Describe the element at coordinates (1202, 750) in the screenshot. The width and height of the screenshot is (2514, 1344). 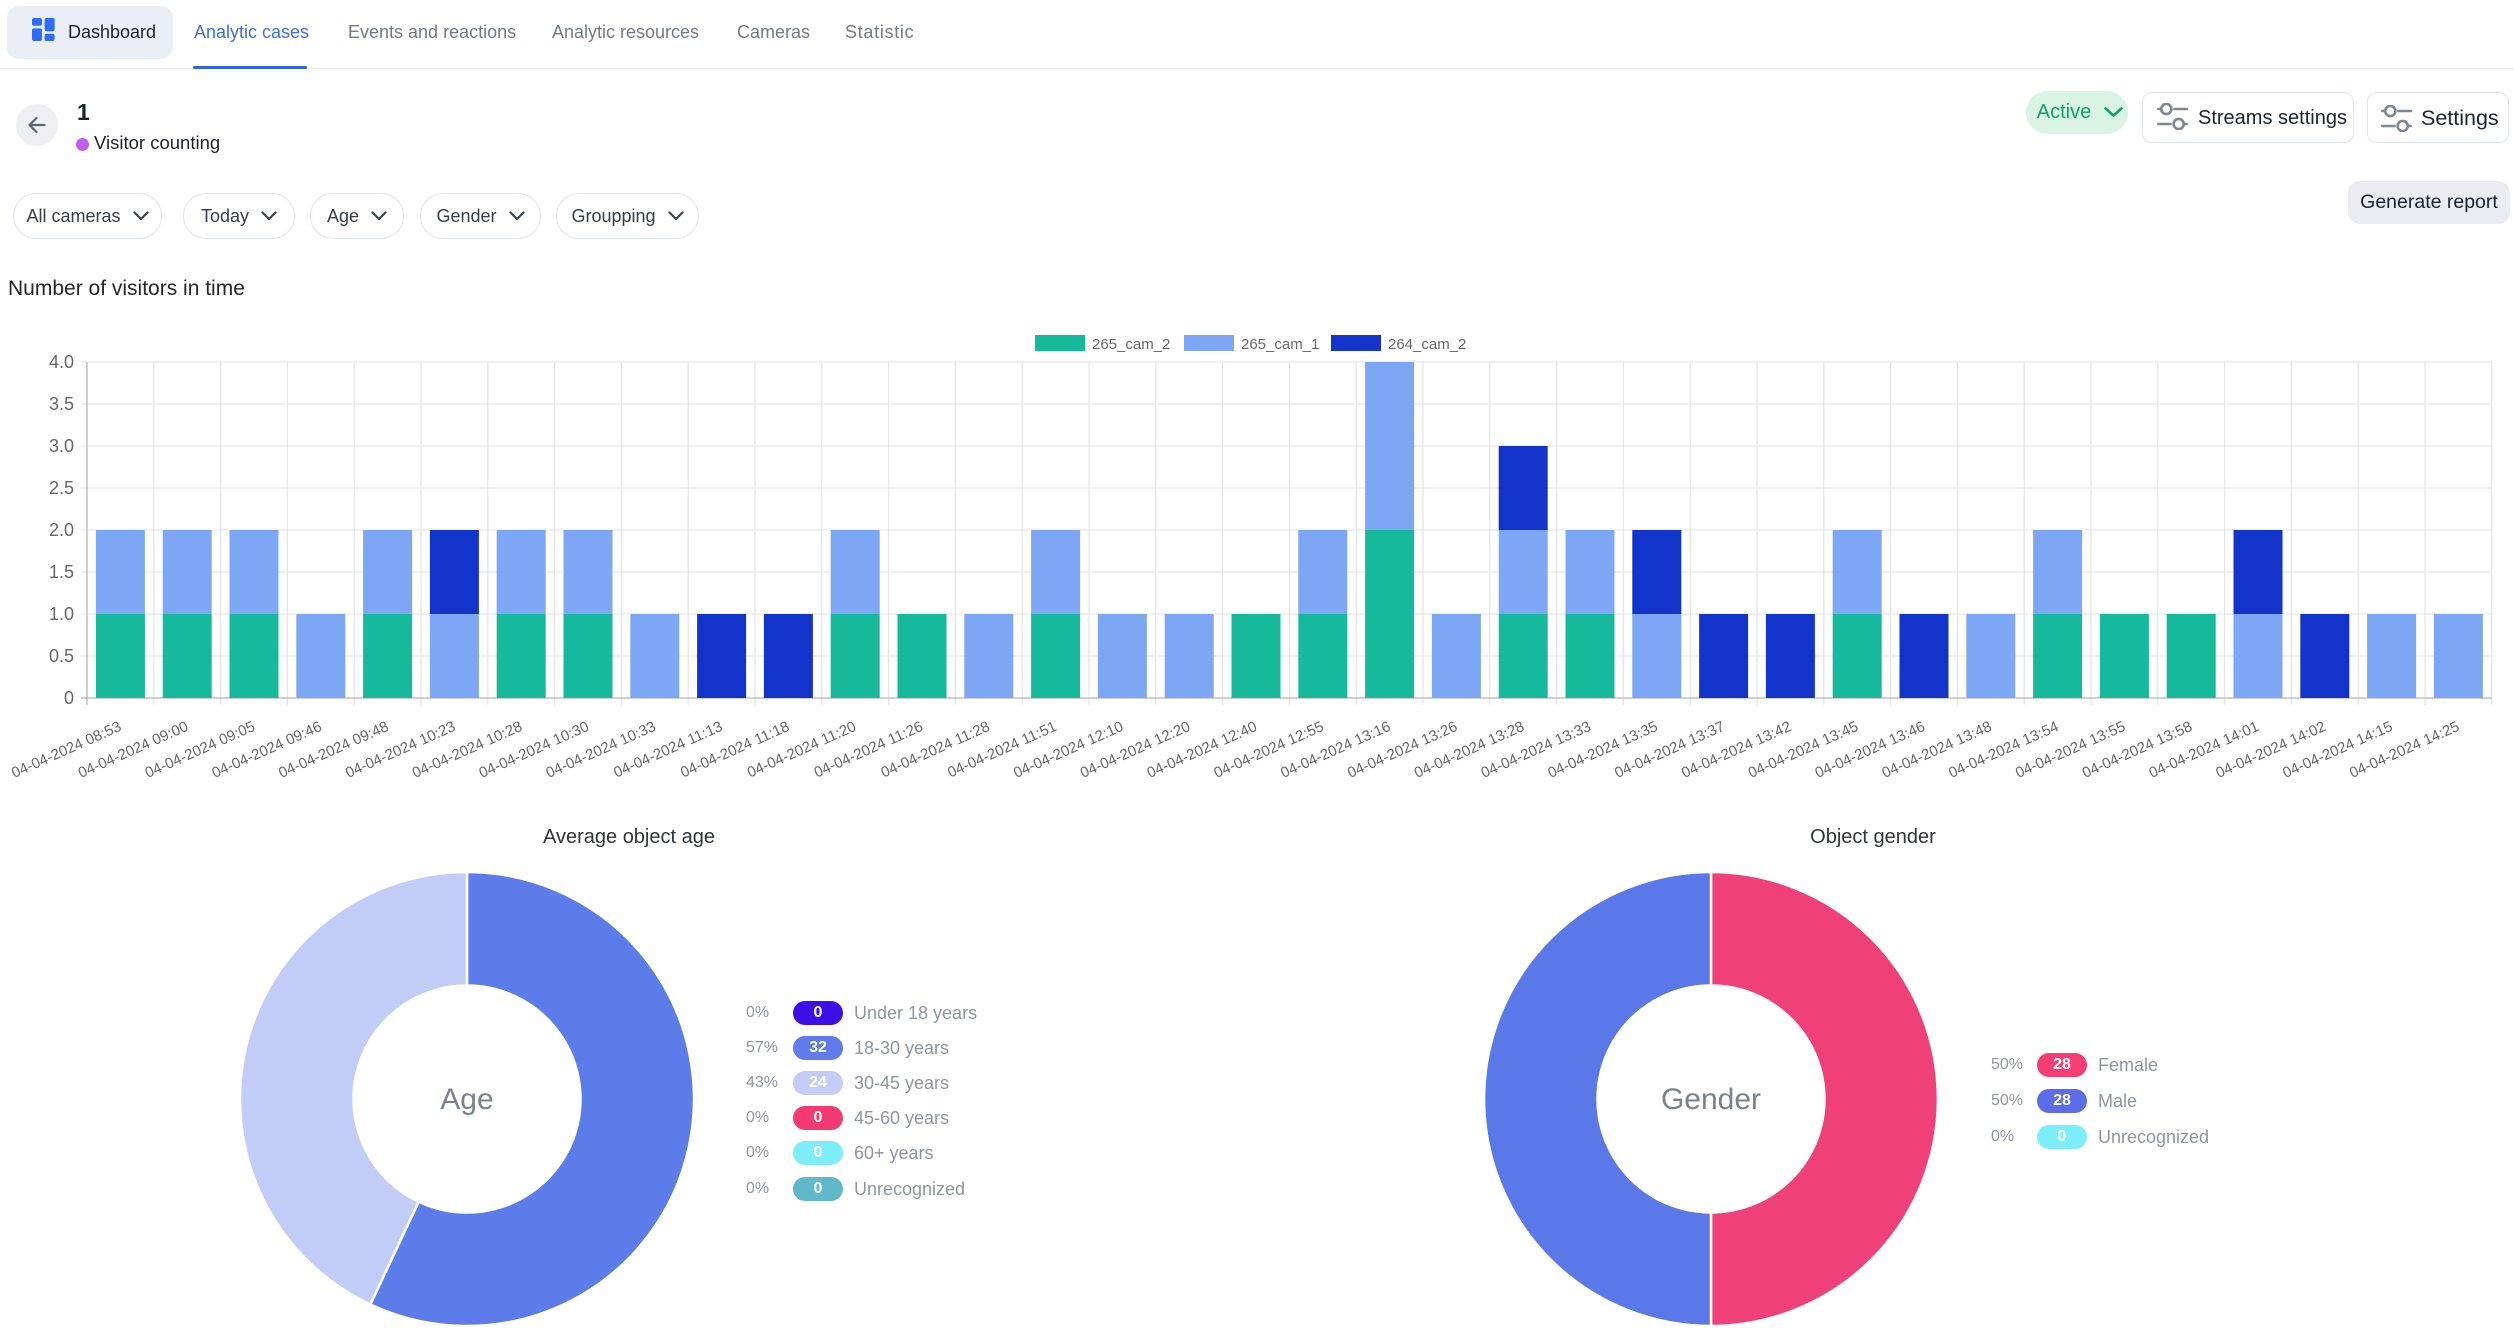
I see `svg-text: 04-04-2024 12:40` at that location.